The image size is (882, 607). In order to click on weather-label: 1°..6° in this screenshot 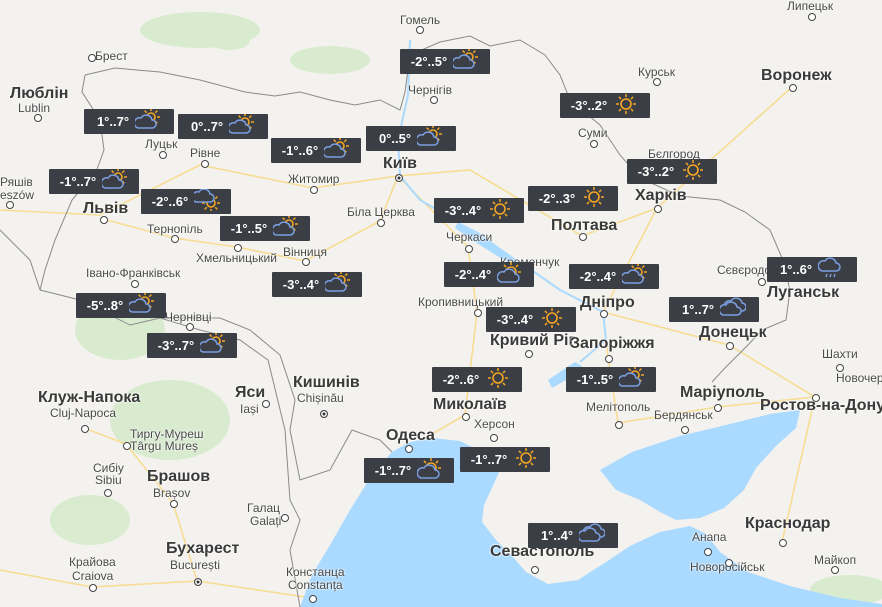, I will do `click(812, 269)`.